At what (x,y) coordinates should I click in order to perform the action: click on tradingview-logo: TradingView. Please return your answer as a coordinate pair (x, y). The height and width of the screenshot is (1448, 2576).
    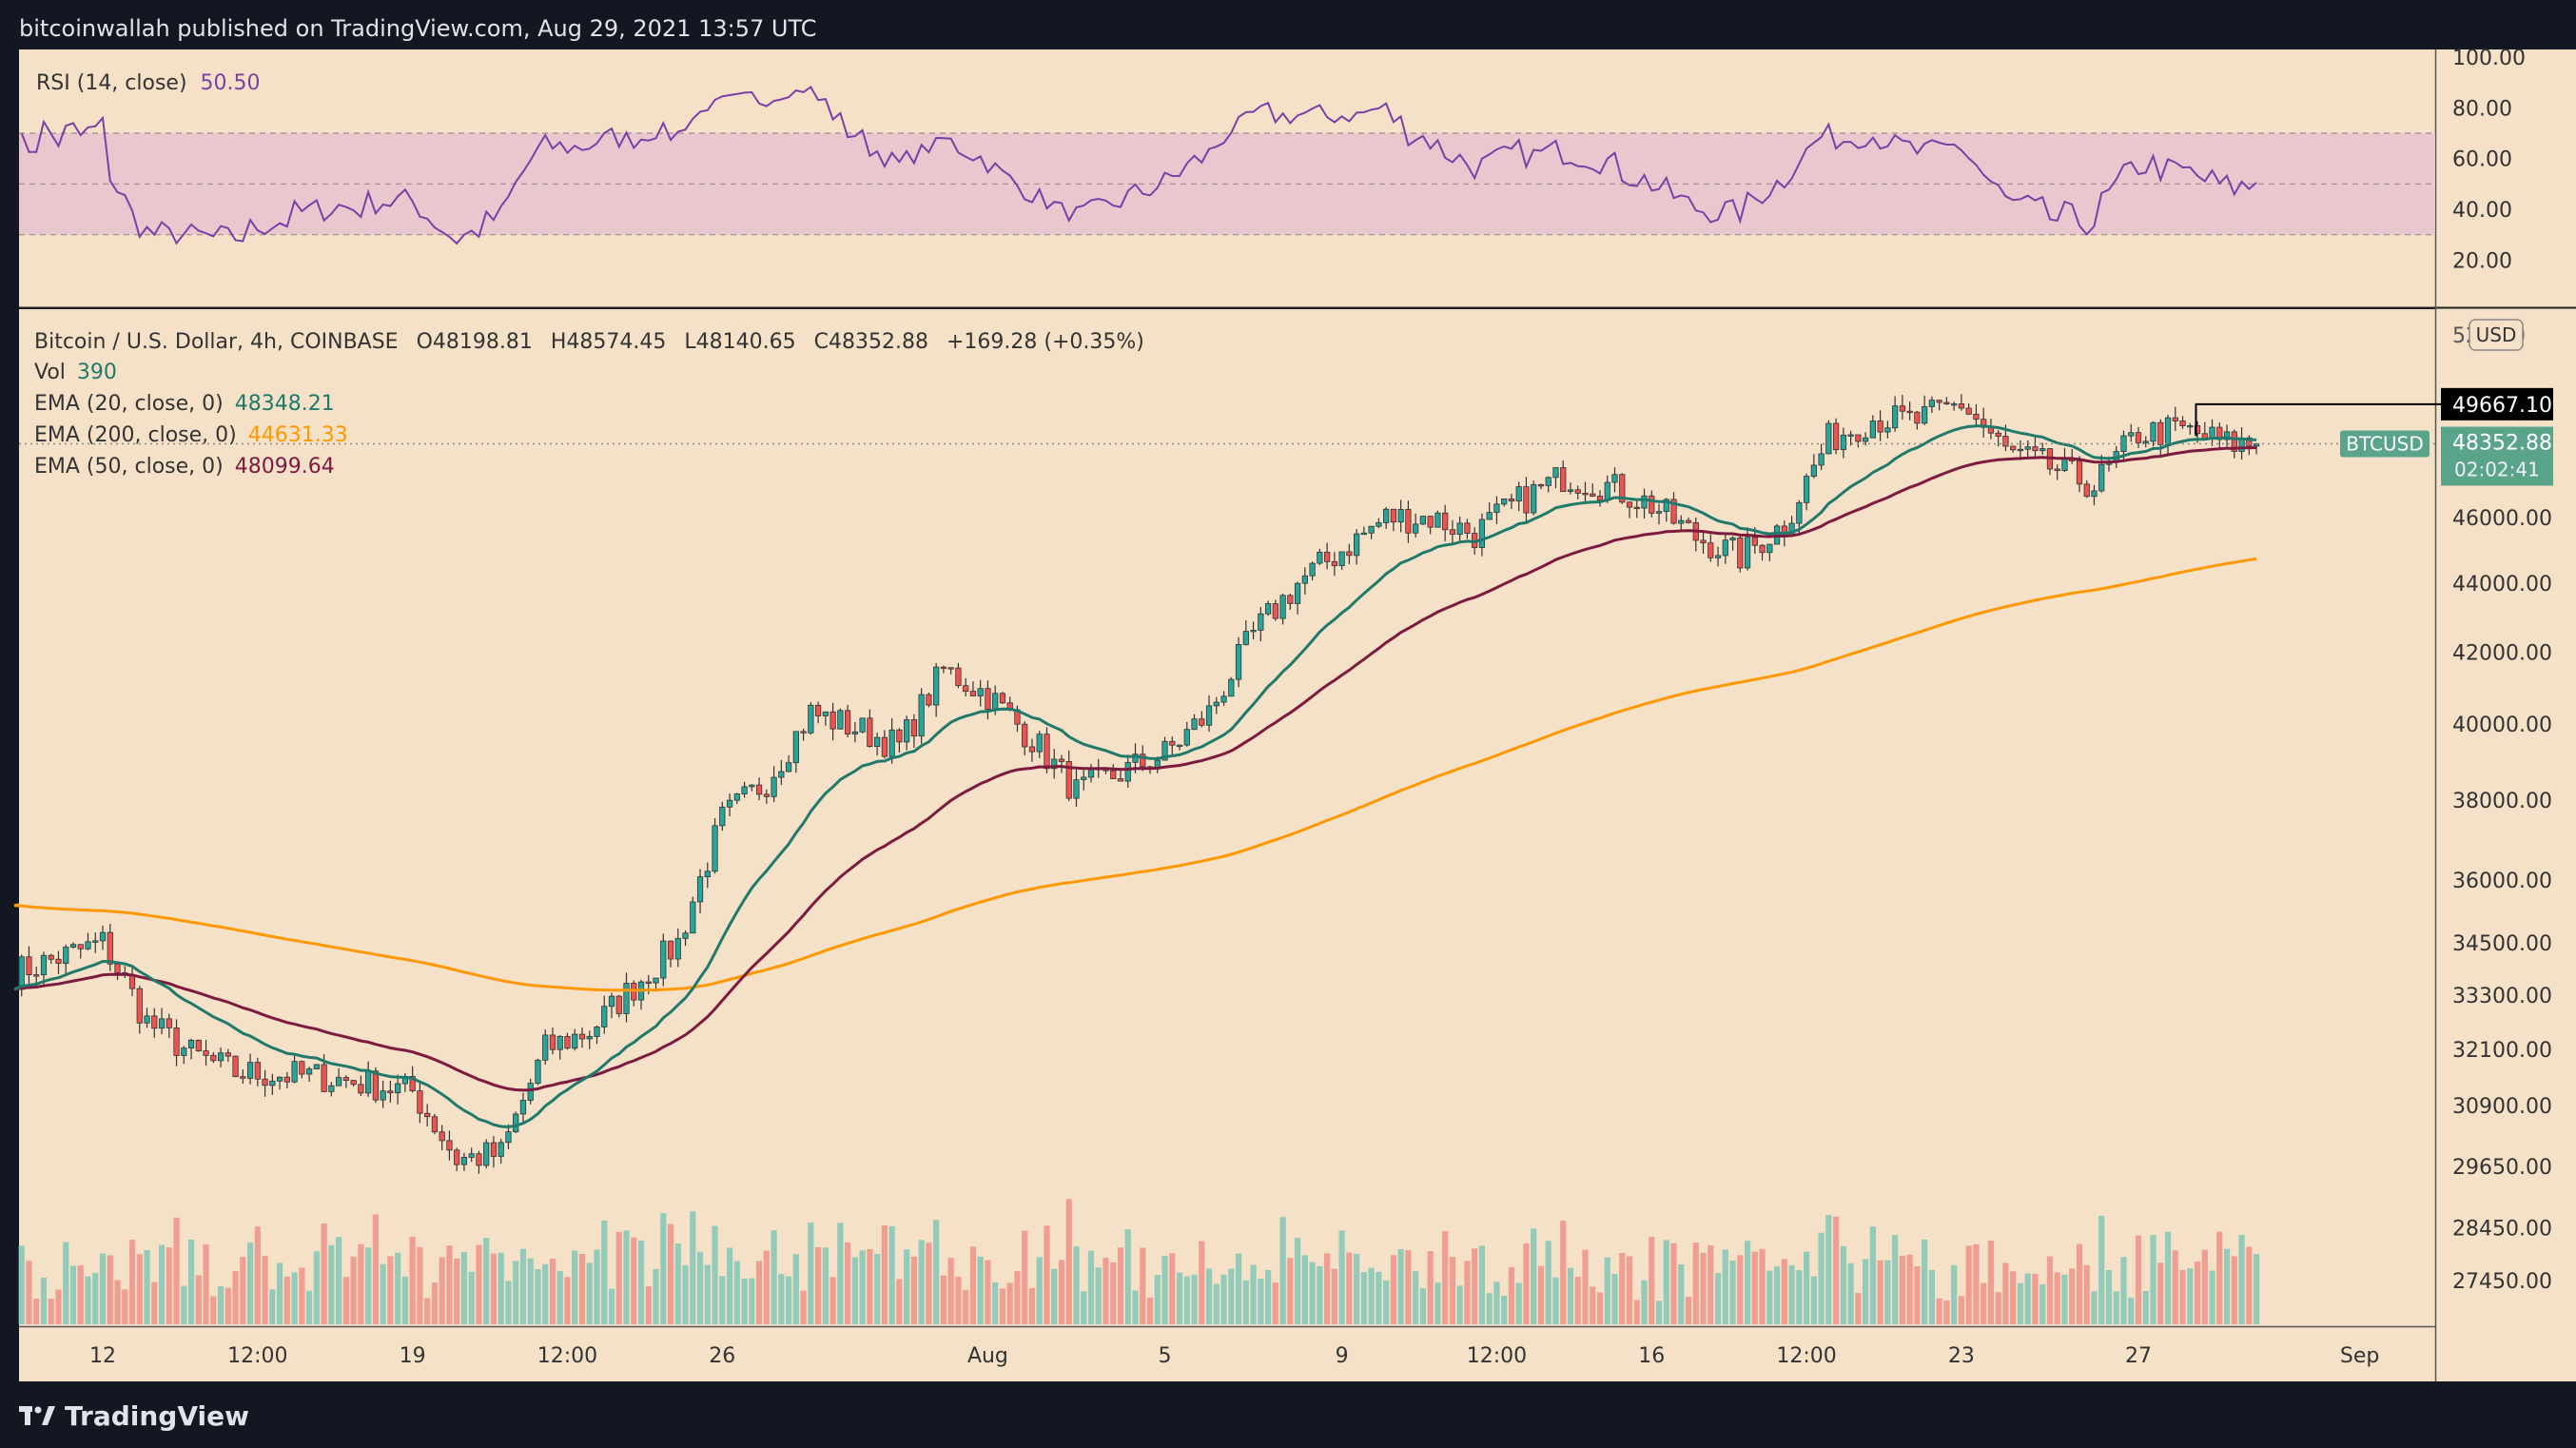
    Looking at the image, I should click on (134, 1416).